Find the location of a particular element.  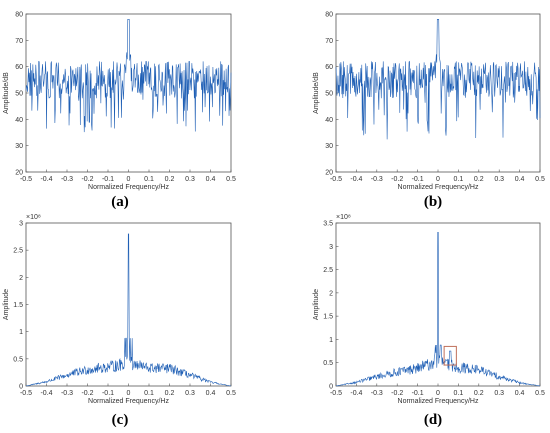

y-tick-label: 3.5 is located at coordinates (328, 224).